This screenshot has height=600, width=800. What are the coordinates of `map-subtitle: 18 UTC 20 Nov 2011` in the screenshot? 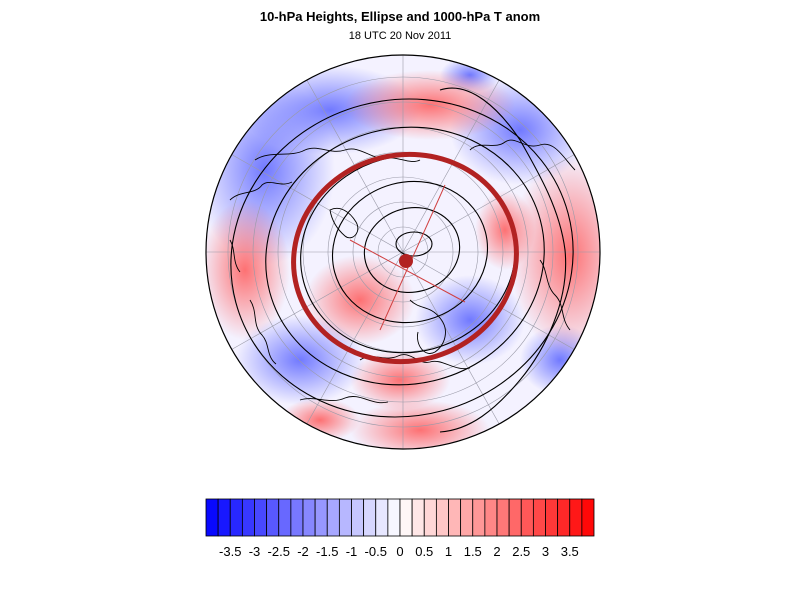 It's located at (400, 36).